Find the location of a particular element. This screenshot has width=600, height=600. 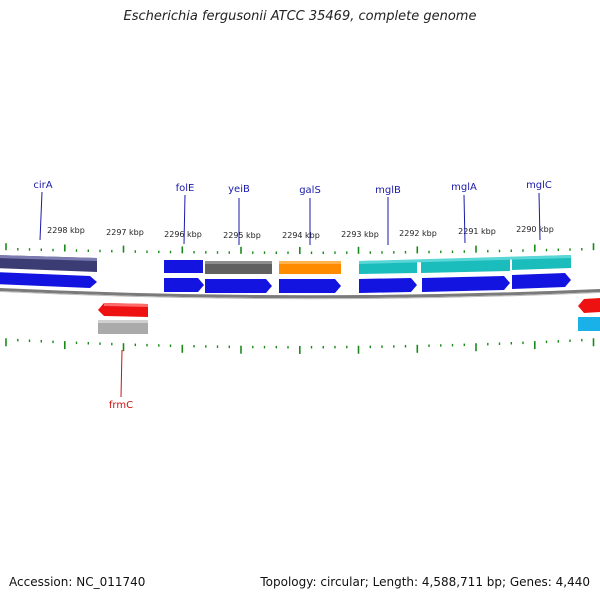

tick-row-top is located at coordinates (300, 248).